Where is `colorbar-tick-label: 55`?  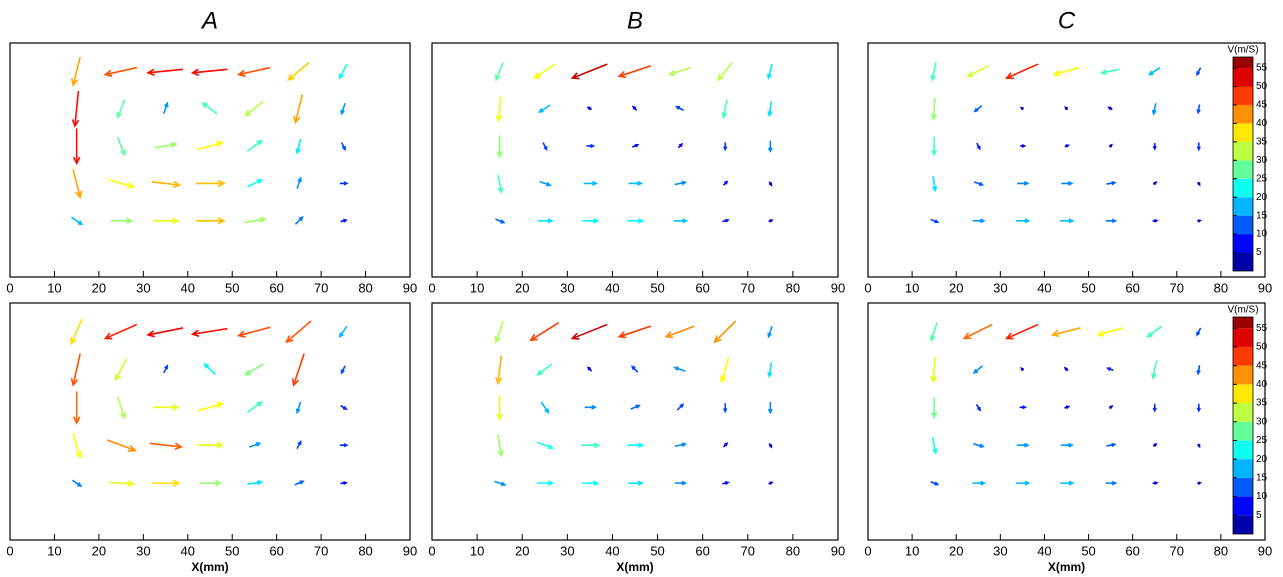
colorbar-tick-label: 55 is located at coordinates (1262, 328).